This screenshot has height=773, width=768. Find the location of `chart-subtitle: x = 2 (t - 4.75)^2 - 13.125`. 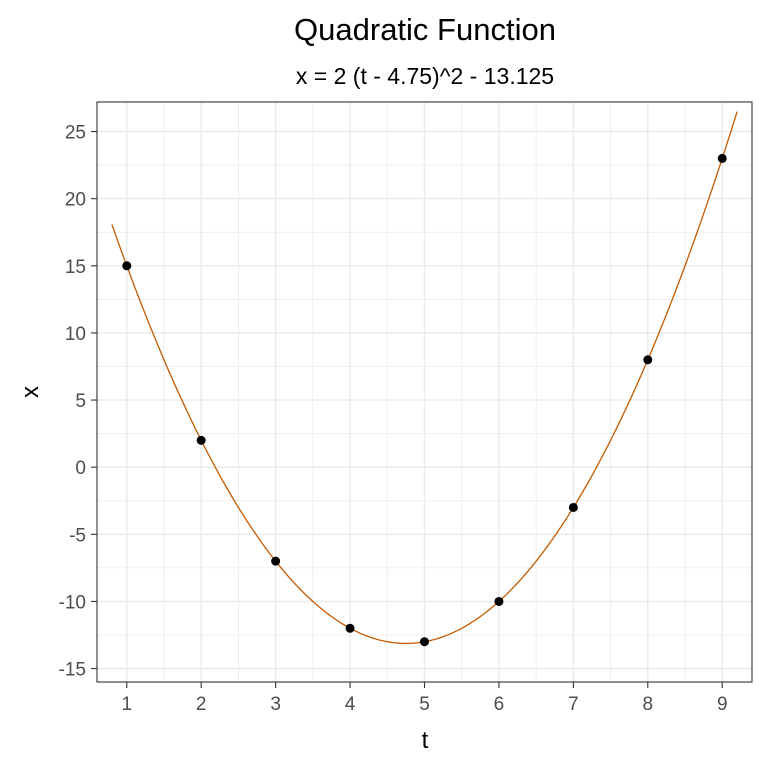

chart-subtitle: x = 2 (t - 4.75)^2 - 13.125 is located at coordinates (425, 76).